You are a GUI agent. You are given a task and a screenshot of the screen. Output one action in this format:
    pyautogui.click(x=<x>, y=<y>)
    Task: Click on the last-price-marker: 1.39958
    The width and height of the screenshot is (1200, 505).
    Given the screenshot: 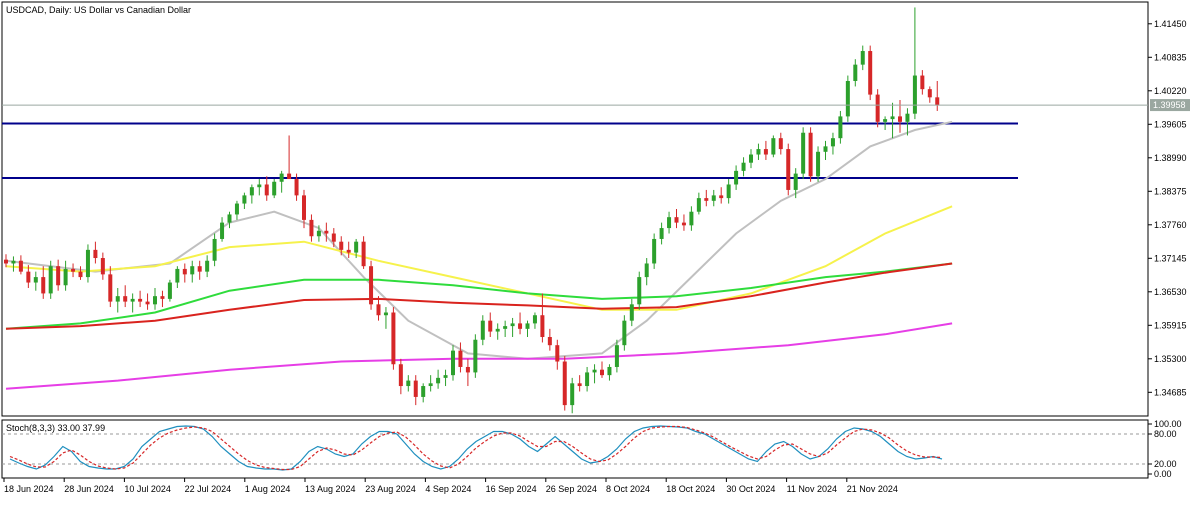 What is the action you would take?
    pyautogui.click(x=596, y=105)
    